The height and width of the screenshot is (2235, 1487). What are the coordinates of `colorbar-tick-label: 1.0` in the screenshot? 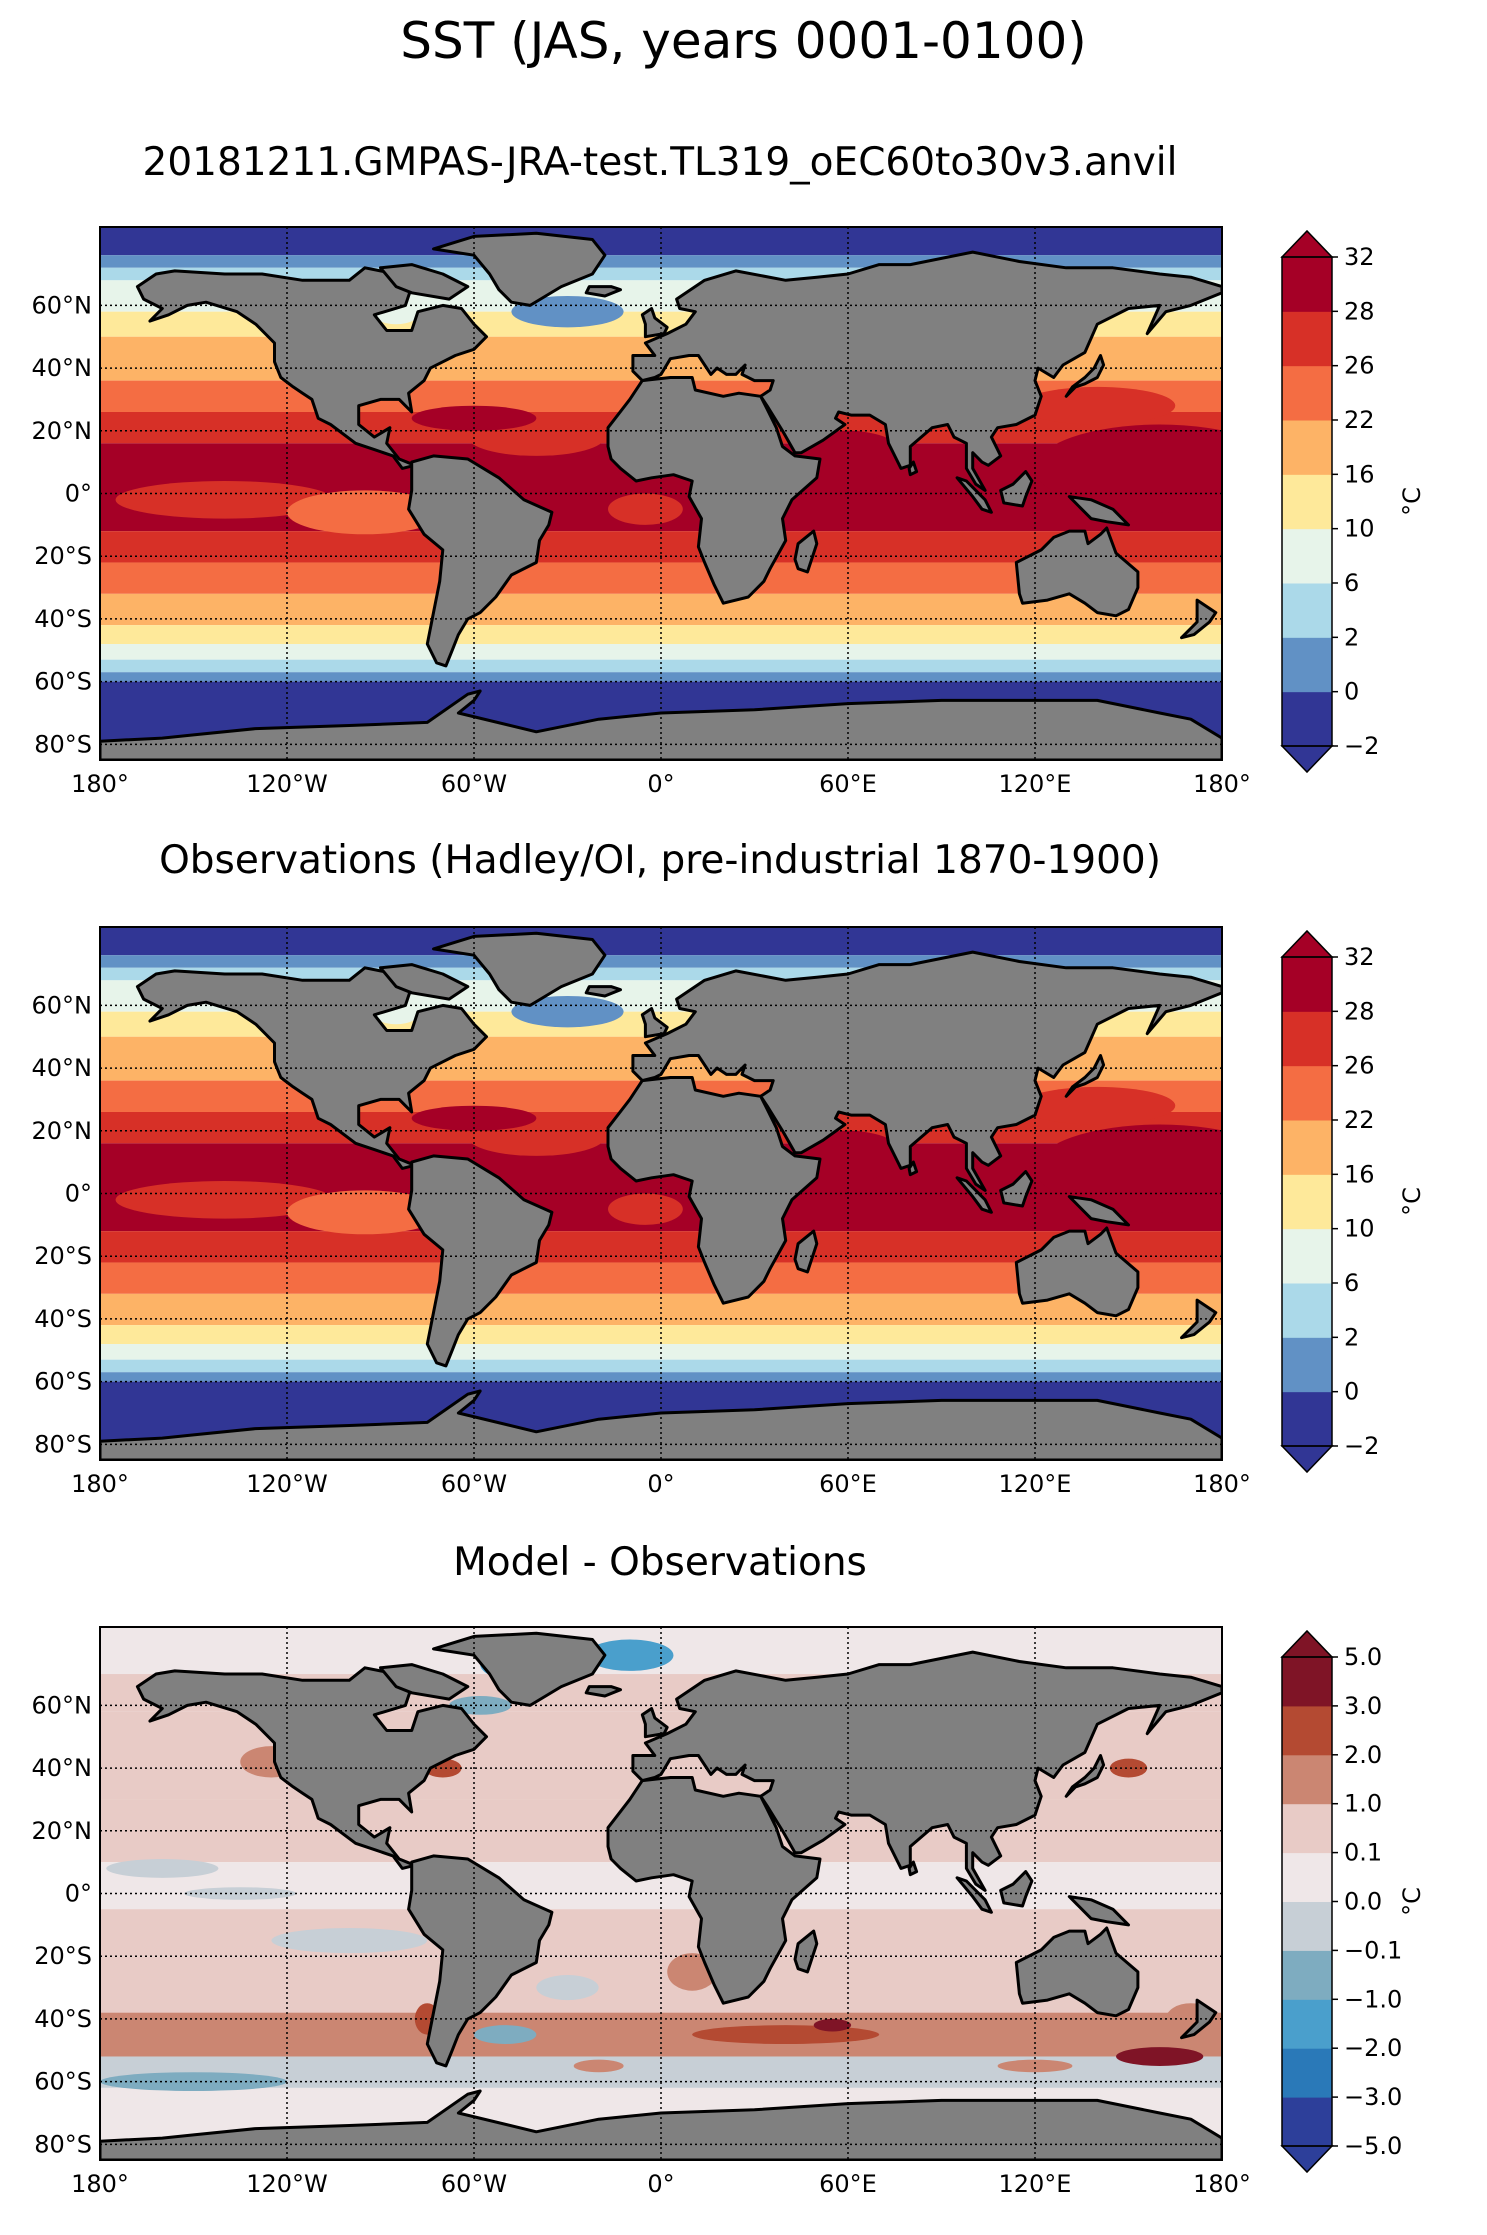 It's located at (1363, 1804).